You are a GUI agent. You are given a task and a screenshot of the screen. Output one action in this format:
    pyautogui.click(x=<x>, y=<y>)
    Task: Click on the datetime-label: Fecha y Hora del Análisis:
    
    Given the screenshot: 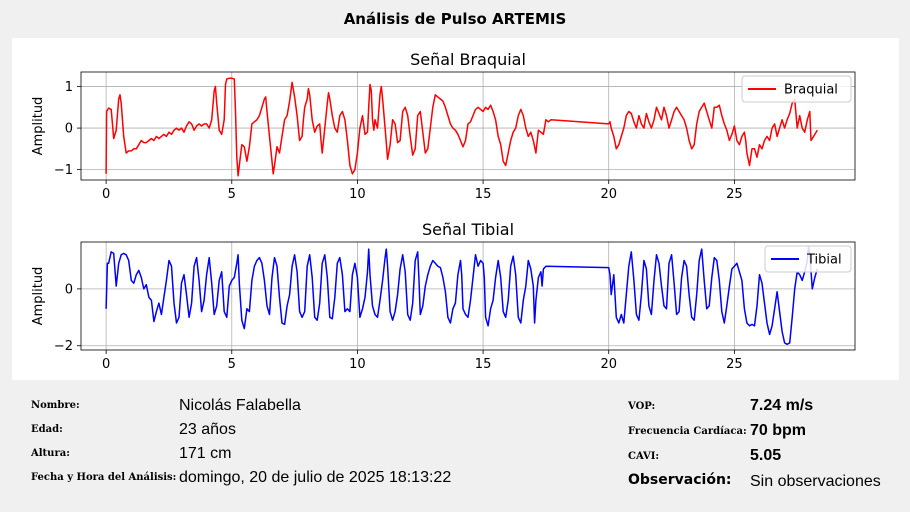 What is the action you would take?
    pyautogui.click(x=104, y=477)
    